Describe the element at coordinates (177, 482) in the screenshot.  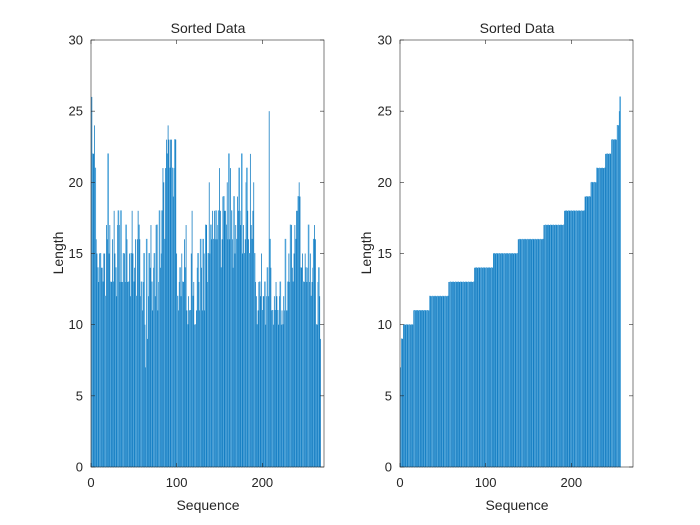
I see `x-tick-label: 100` at that location.